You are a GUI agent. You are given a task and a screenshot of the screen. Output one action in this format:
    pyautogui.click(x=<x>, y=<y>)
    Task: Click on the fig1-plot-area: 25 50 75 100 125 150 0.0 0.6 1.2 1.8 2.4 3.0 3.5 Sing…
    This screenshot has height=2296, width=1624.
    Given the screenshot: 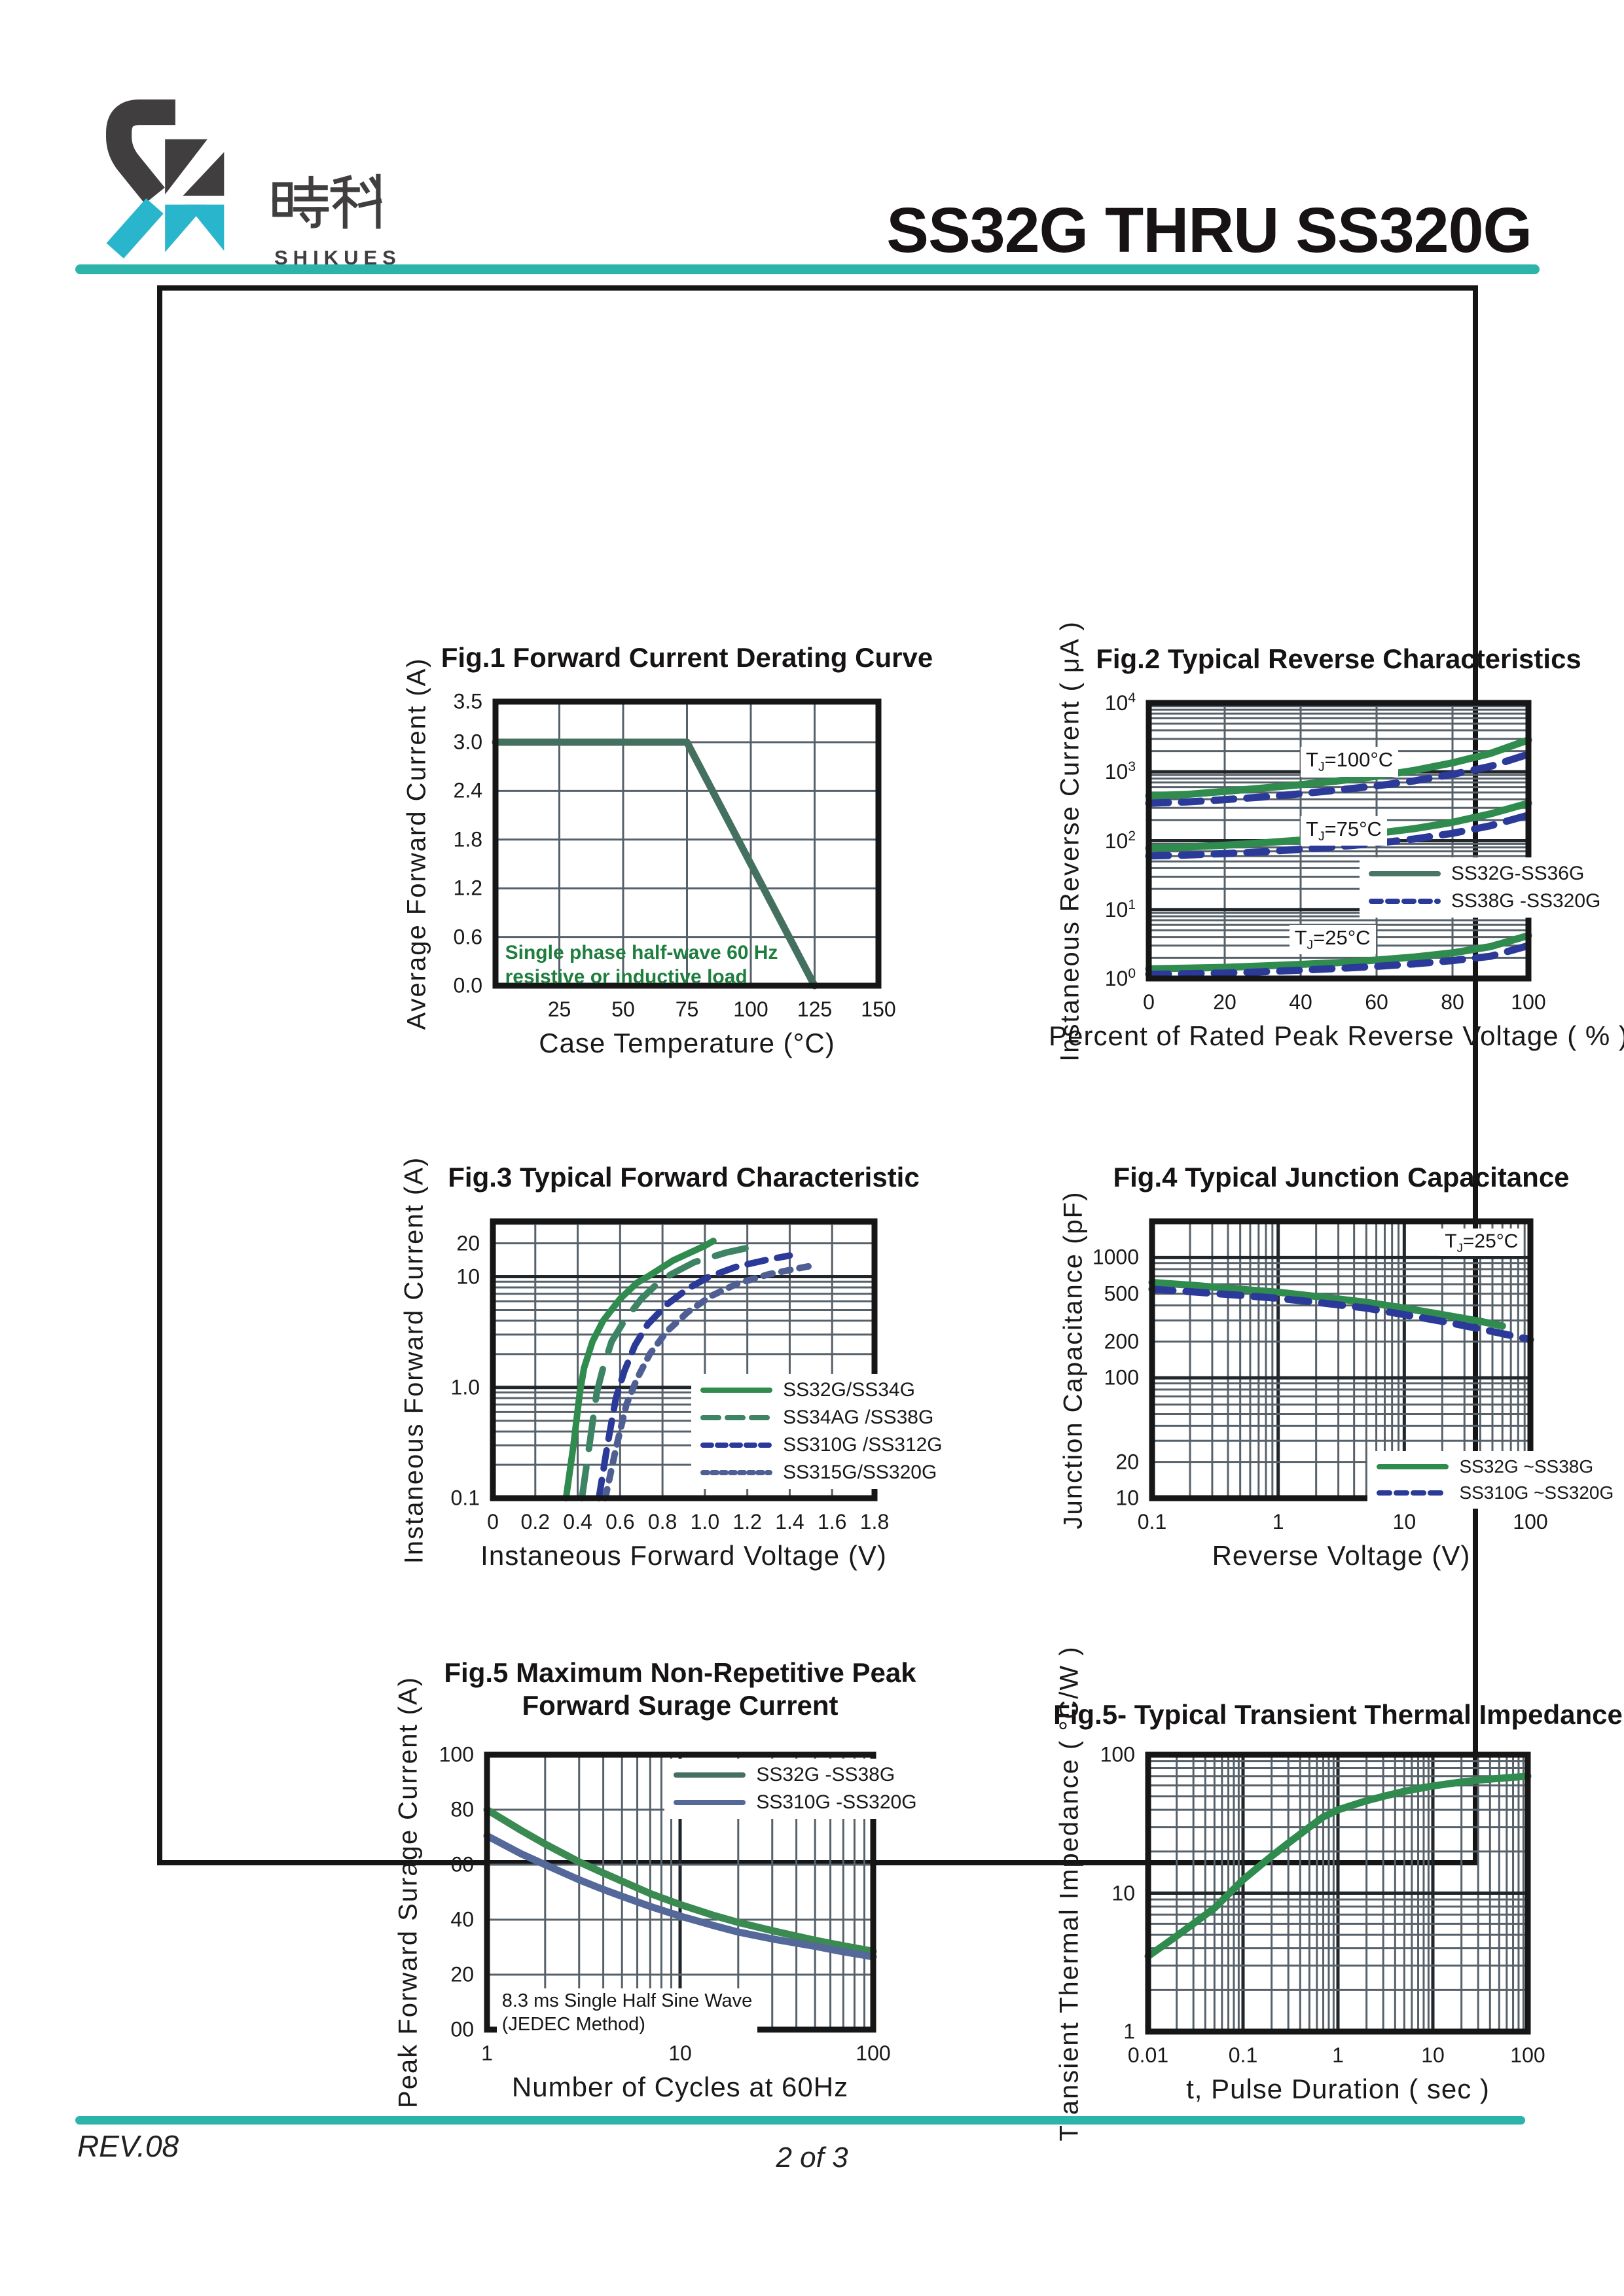 What is the action you would take?
    pyautogui.click(x=675, y=856)
    